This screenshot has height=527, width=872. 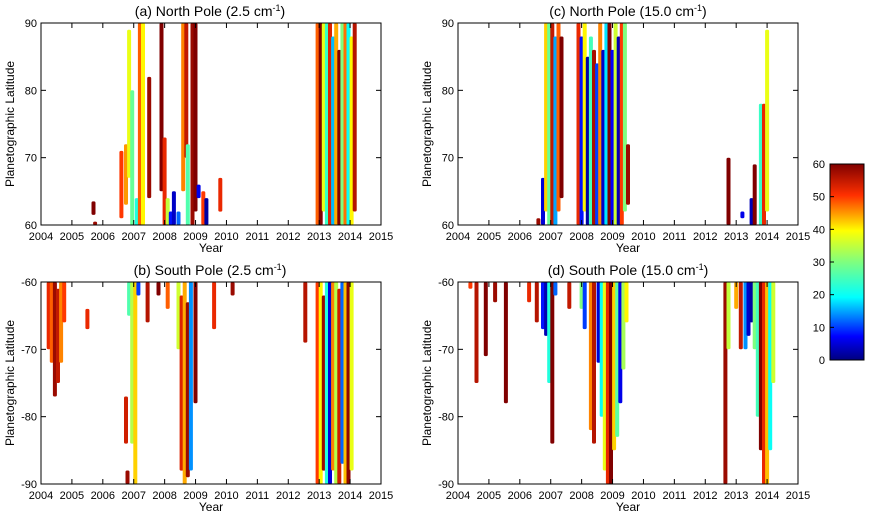 What do you see at coordinates (550, 496) in the screenshot?
I see `panel-d-xtick-label-3: 2007` at bounding box center [550, 496].